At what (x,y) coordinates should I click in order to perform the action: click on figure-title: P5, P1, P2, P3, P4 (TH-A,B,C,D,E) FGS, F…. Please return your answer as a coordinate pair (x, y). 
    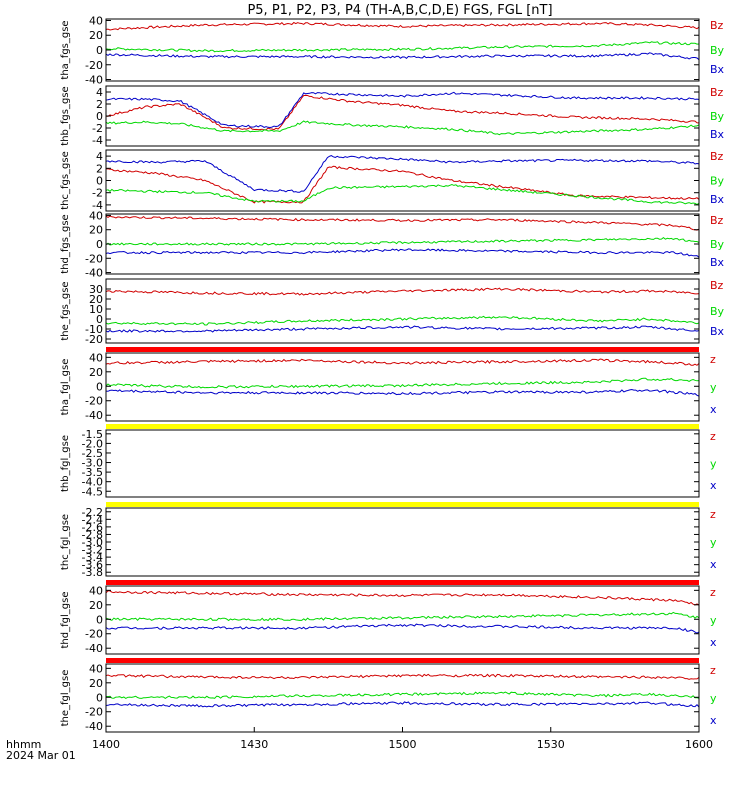
    Looking at the image, I should click on (399, 10).